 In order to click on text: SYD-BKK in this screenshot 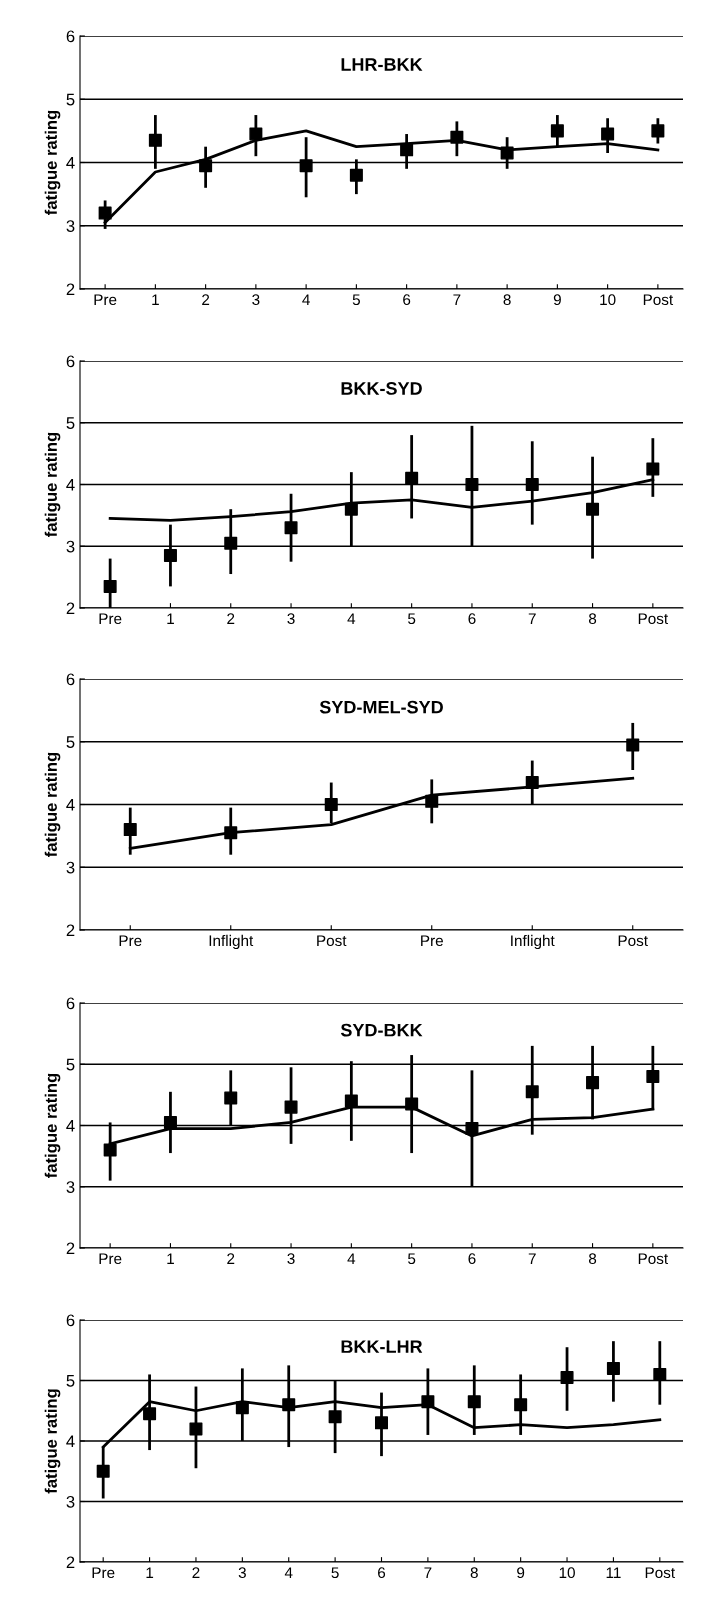, I will do `click(381, 1030)`.